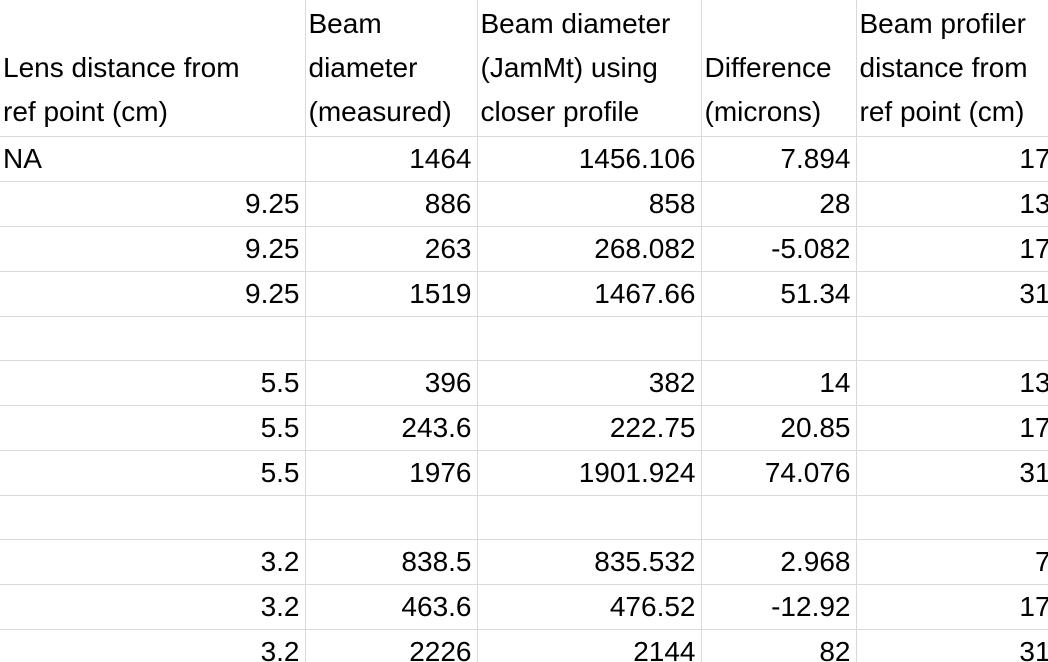  Describe the element at coordinates (778, 382) in the screenshot. I see `cell-difference: 14` at that location.